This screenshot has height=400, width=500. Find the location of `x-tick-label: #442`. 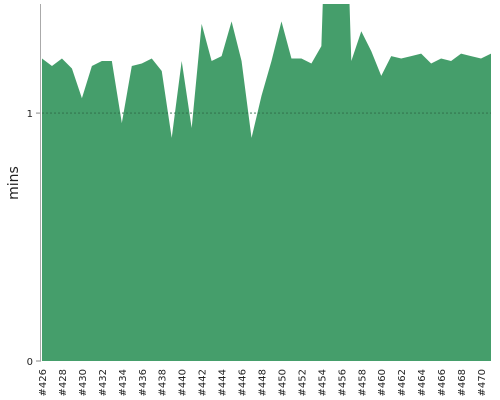

x-tick-label: #442 is located at coordinates (203, 382).